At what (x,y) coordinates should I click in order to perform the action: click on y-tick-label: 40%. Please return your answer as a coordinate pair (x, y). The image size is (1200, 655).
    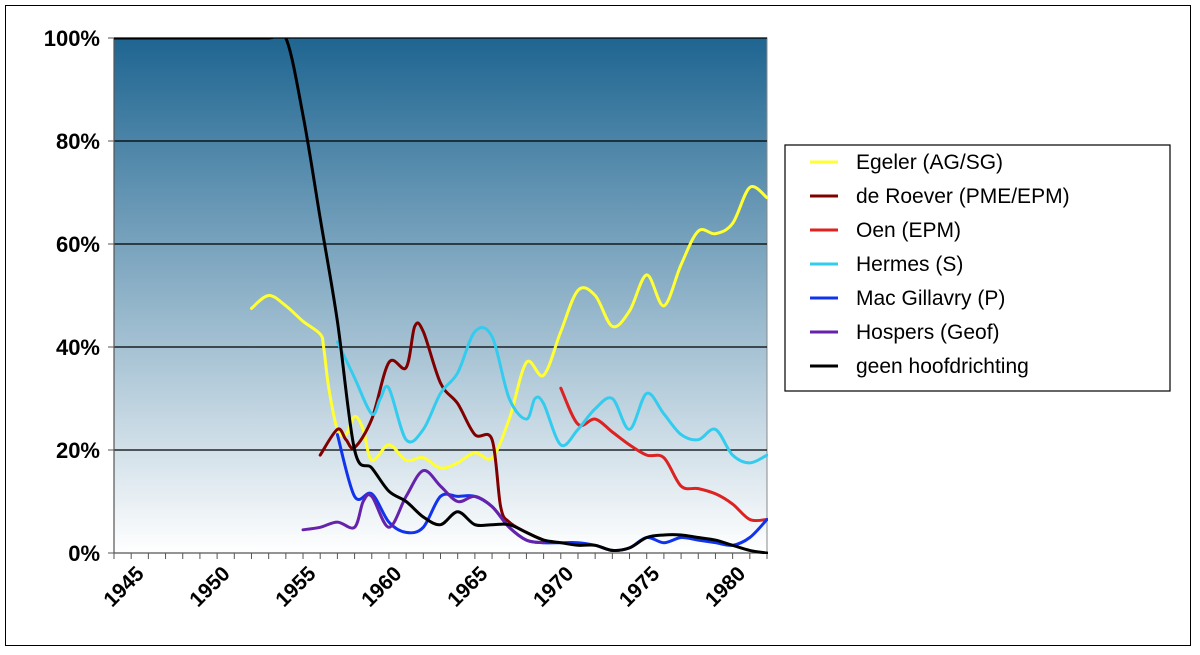
    Looking at the image, I should click on (78, 347).